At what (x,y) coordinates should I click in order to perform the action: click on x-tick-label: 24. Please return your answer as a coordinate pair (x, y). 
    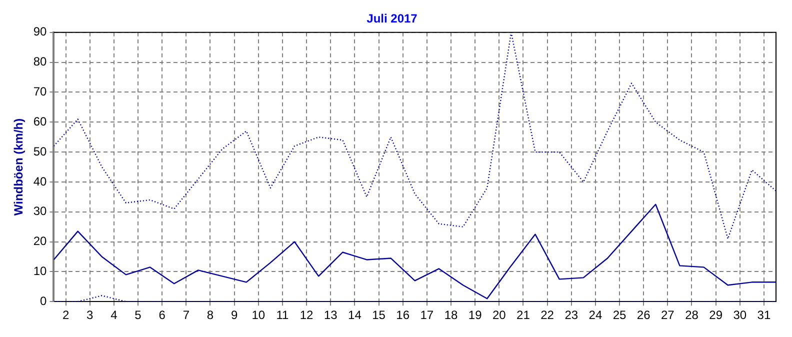
    Looking at the image, I should click on (595, 315).